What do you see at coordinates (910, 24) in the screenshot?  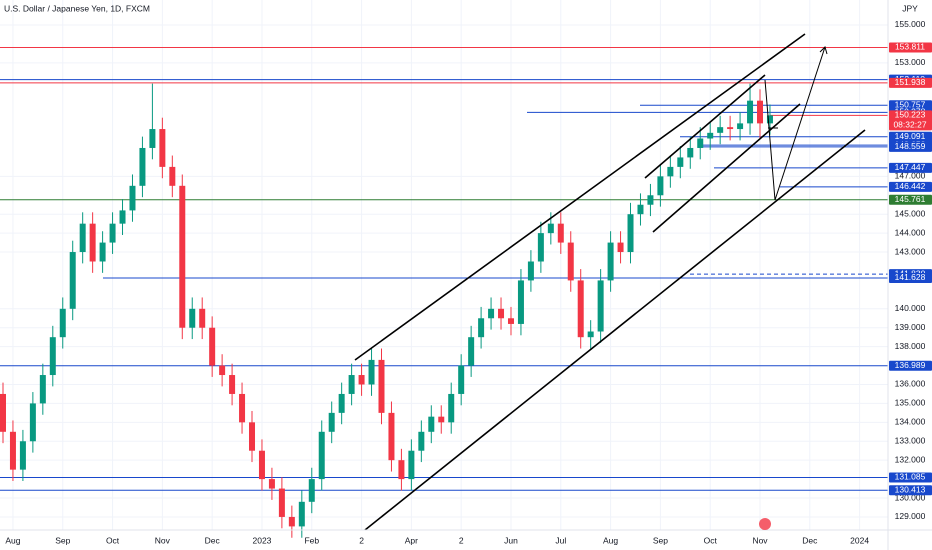 I see `y-tick-label: 155.000` at bounding box center [910, 24].